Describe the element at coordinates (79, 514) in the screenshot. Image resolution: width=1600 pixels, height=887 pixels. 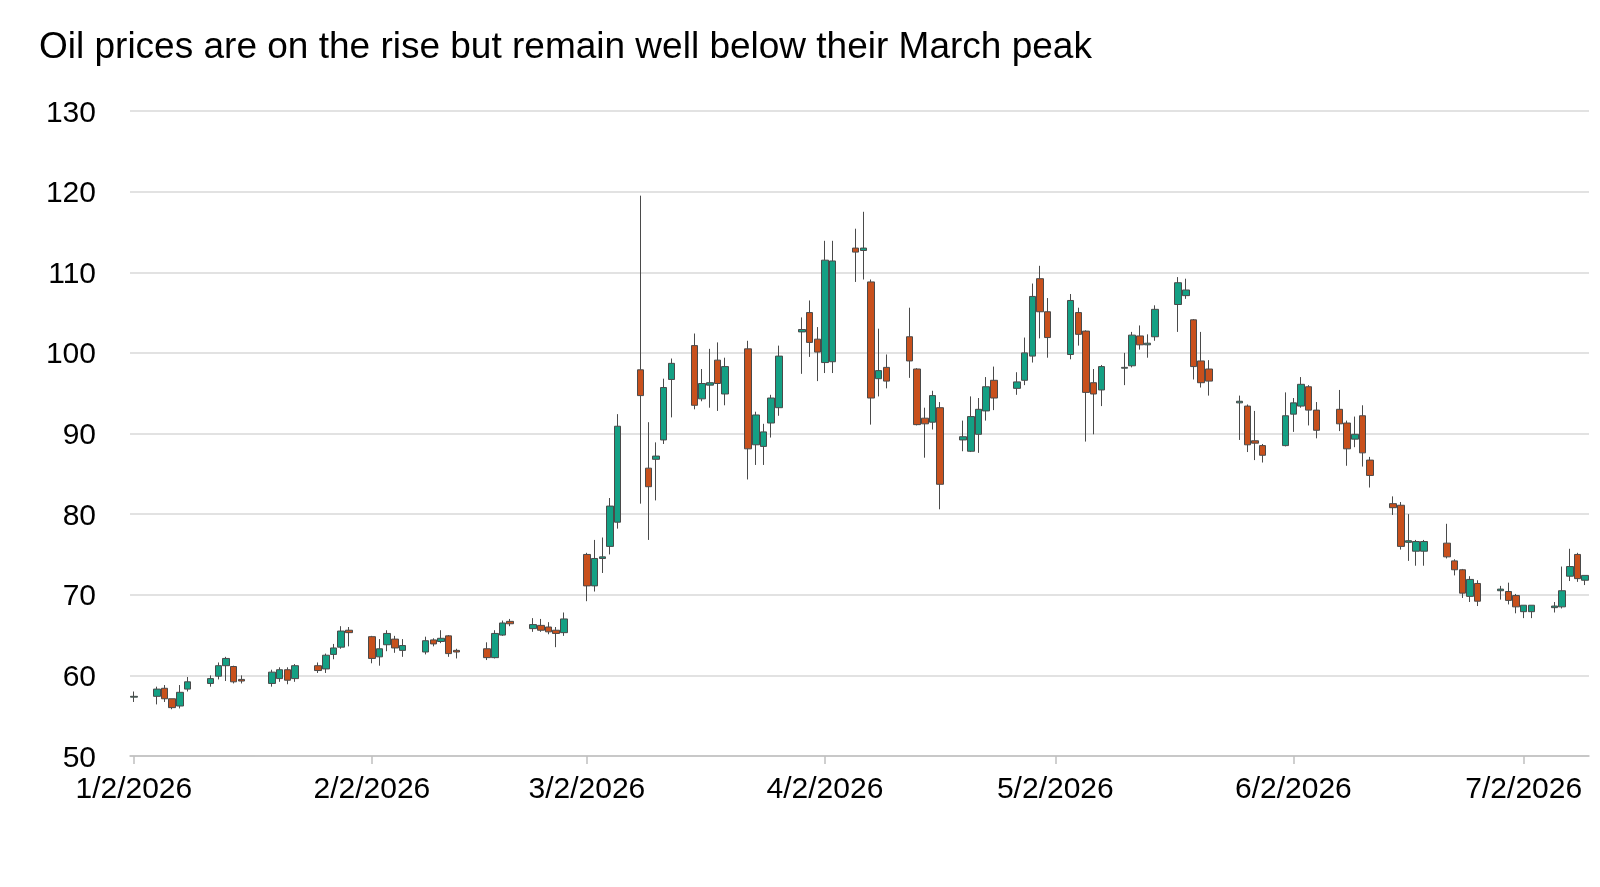
I see `y-tick-label: 80` at that location.